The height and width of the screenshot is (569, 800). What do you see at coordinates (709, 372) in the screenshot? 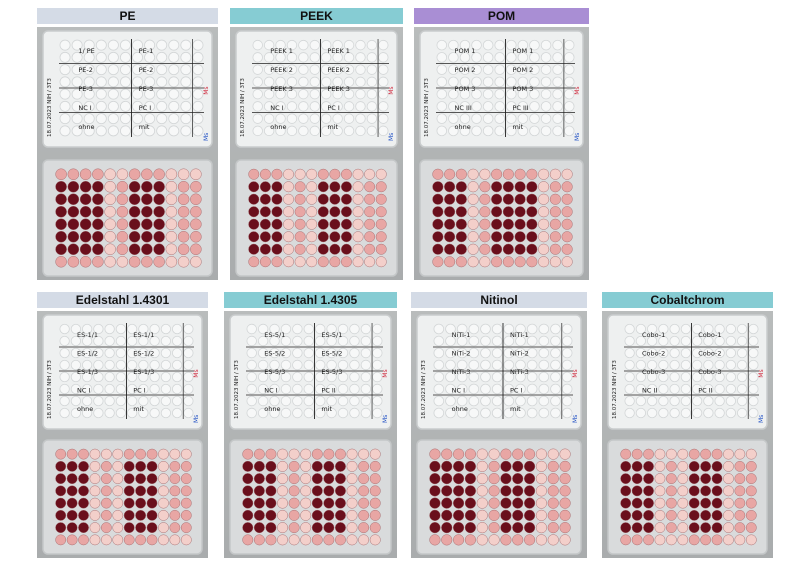
I see `ink-label: Cobo-3` at bounding box center [709, 372].